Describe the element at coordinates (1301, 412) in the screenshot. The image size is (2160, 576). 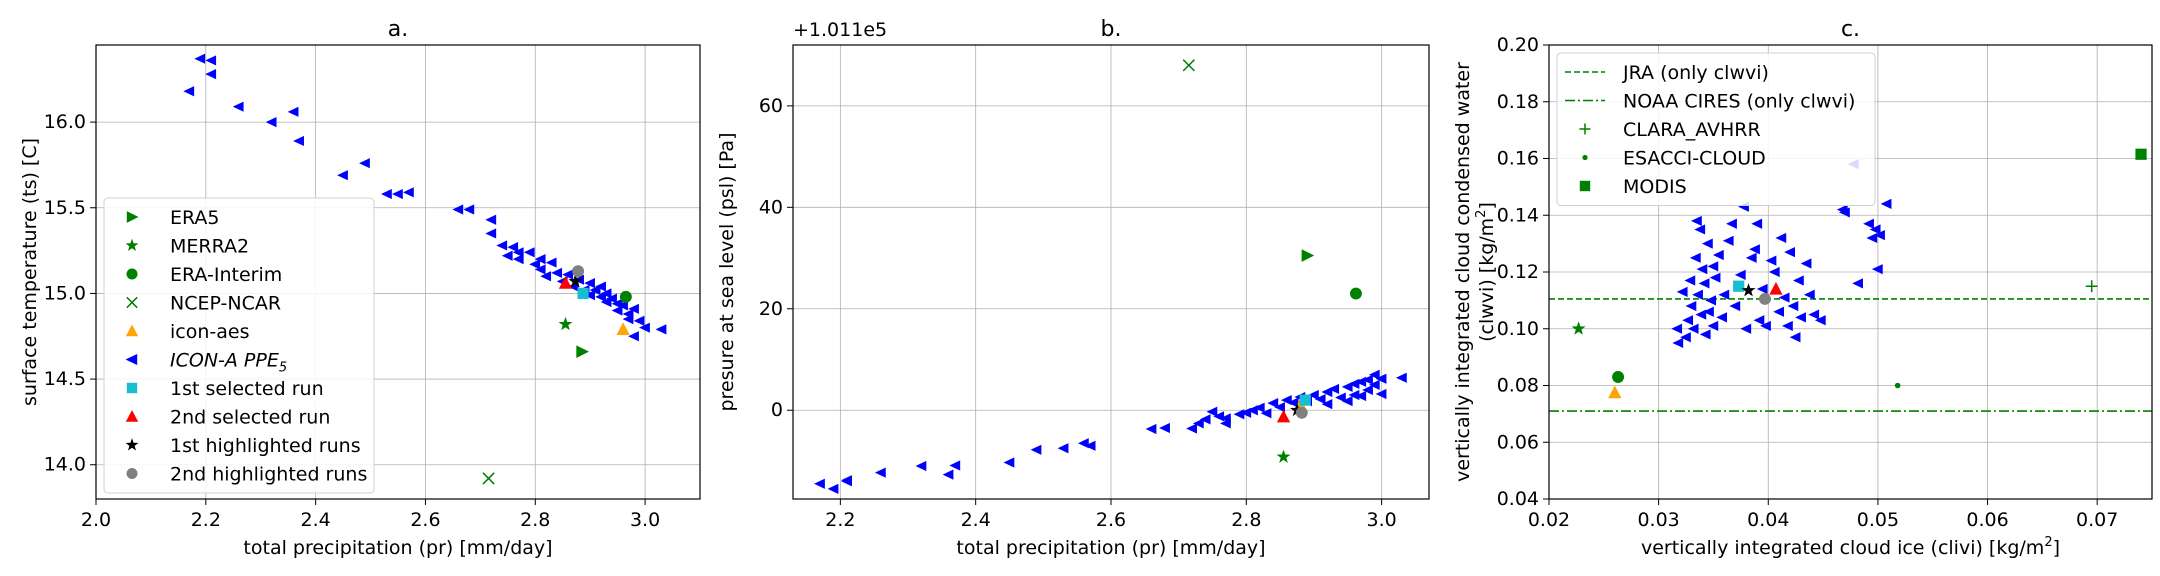
I see `series-2nd-highlighted-runs` at that location.